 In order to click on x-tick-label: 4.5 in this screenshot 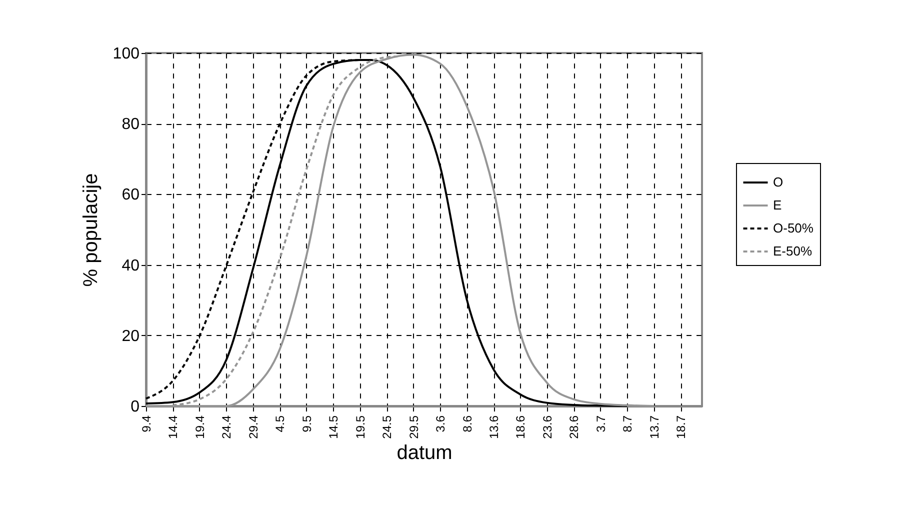, I will do `click(280, 423)`.